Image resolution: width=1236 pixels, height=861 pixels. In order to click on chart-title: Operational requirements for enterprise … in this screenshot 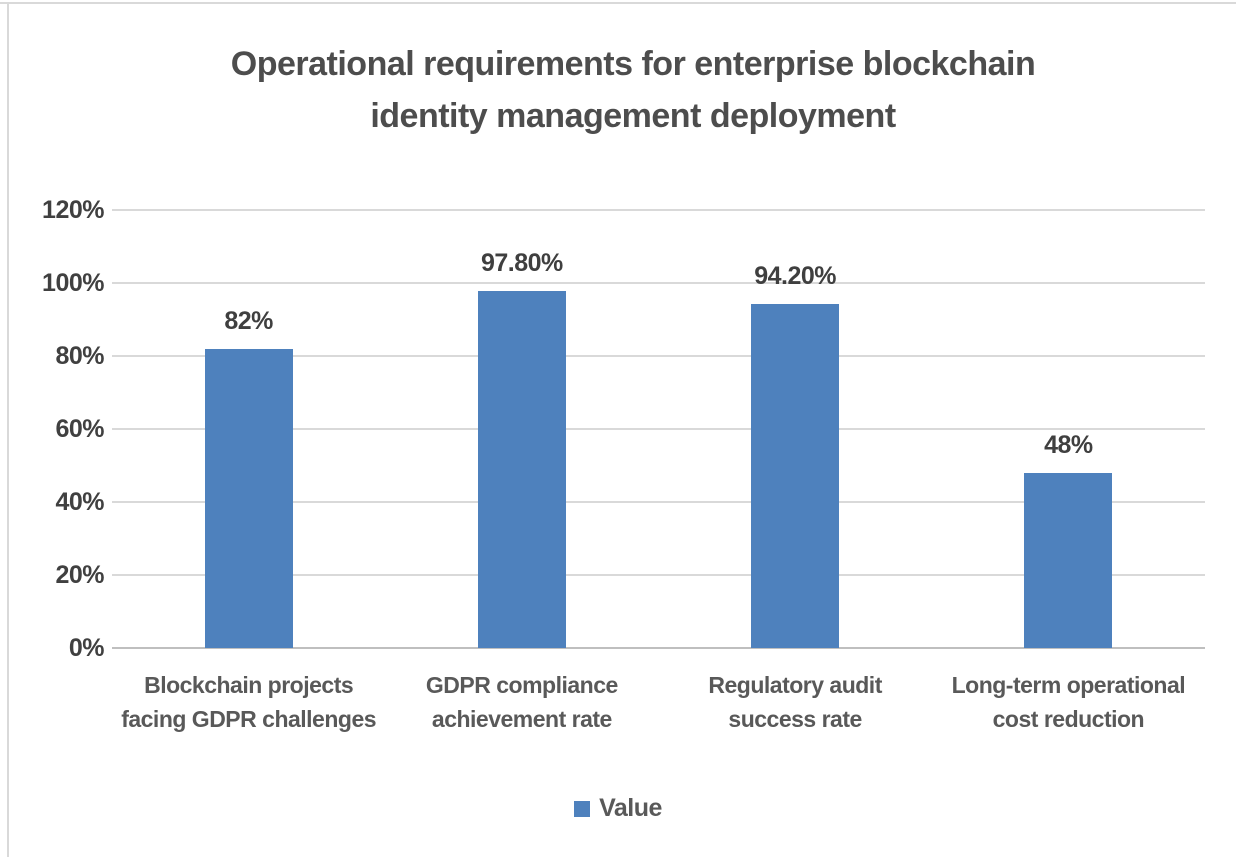, I will do `click(633, 90)`.